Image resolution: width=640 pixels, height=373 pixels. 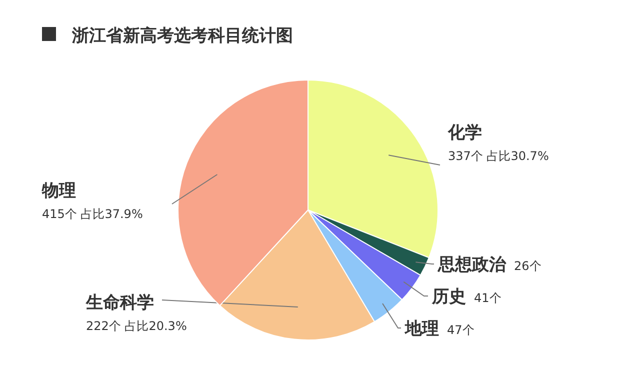 I want to click on data-label: 47个, so click(x=460, y=330).